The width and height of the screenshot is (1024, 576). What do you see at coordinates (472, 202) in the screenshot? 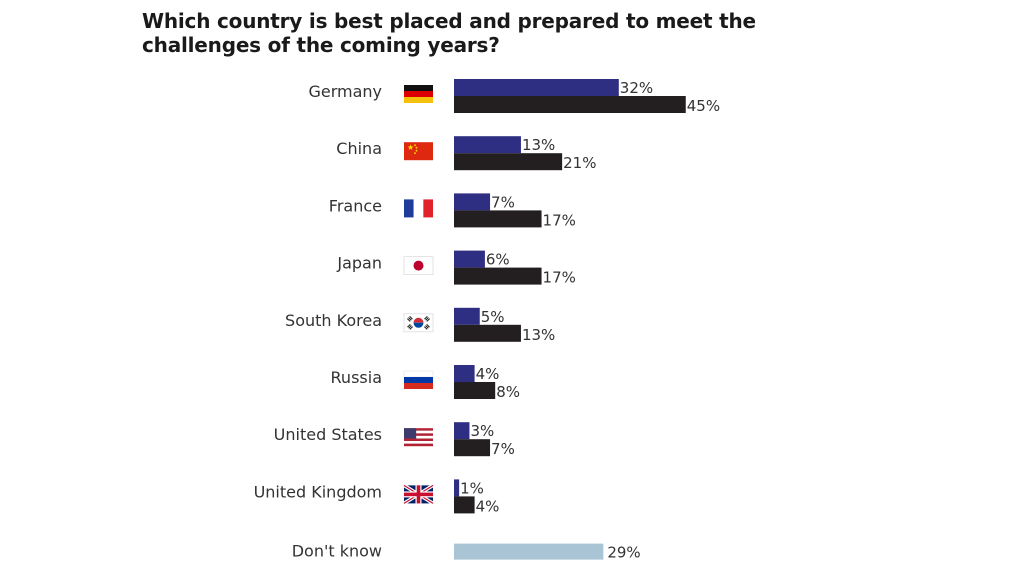
I see `bar-series1-france` at bounding box center [472, 202].